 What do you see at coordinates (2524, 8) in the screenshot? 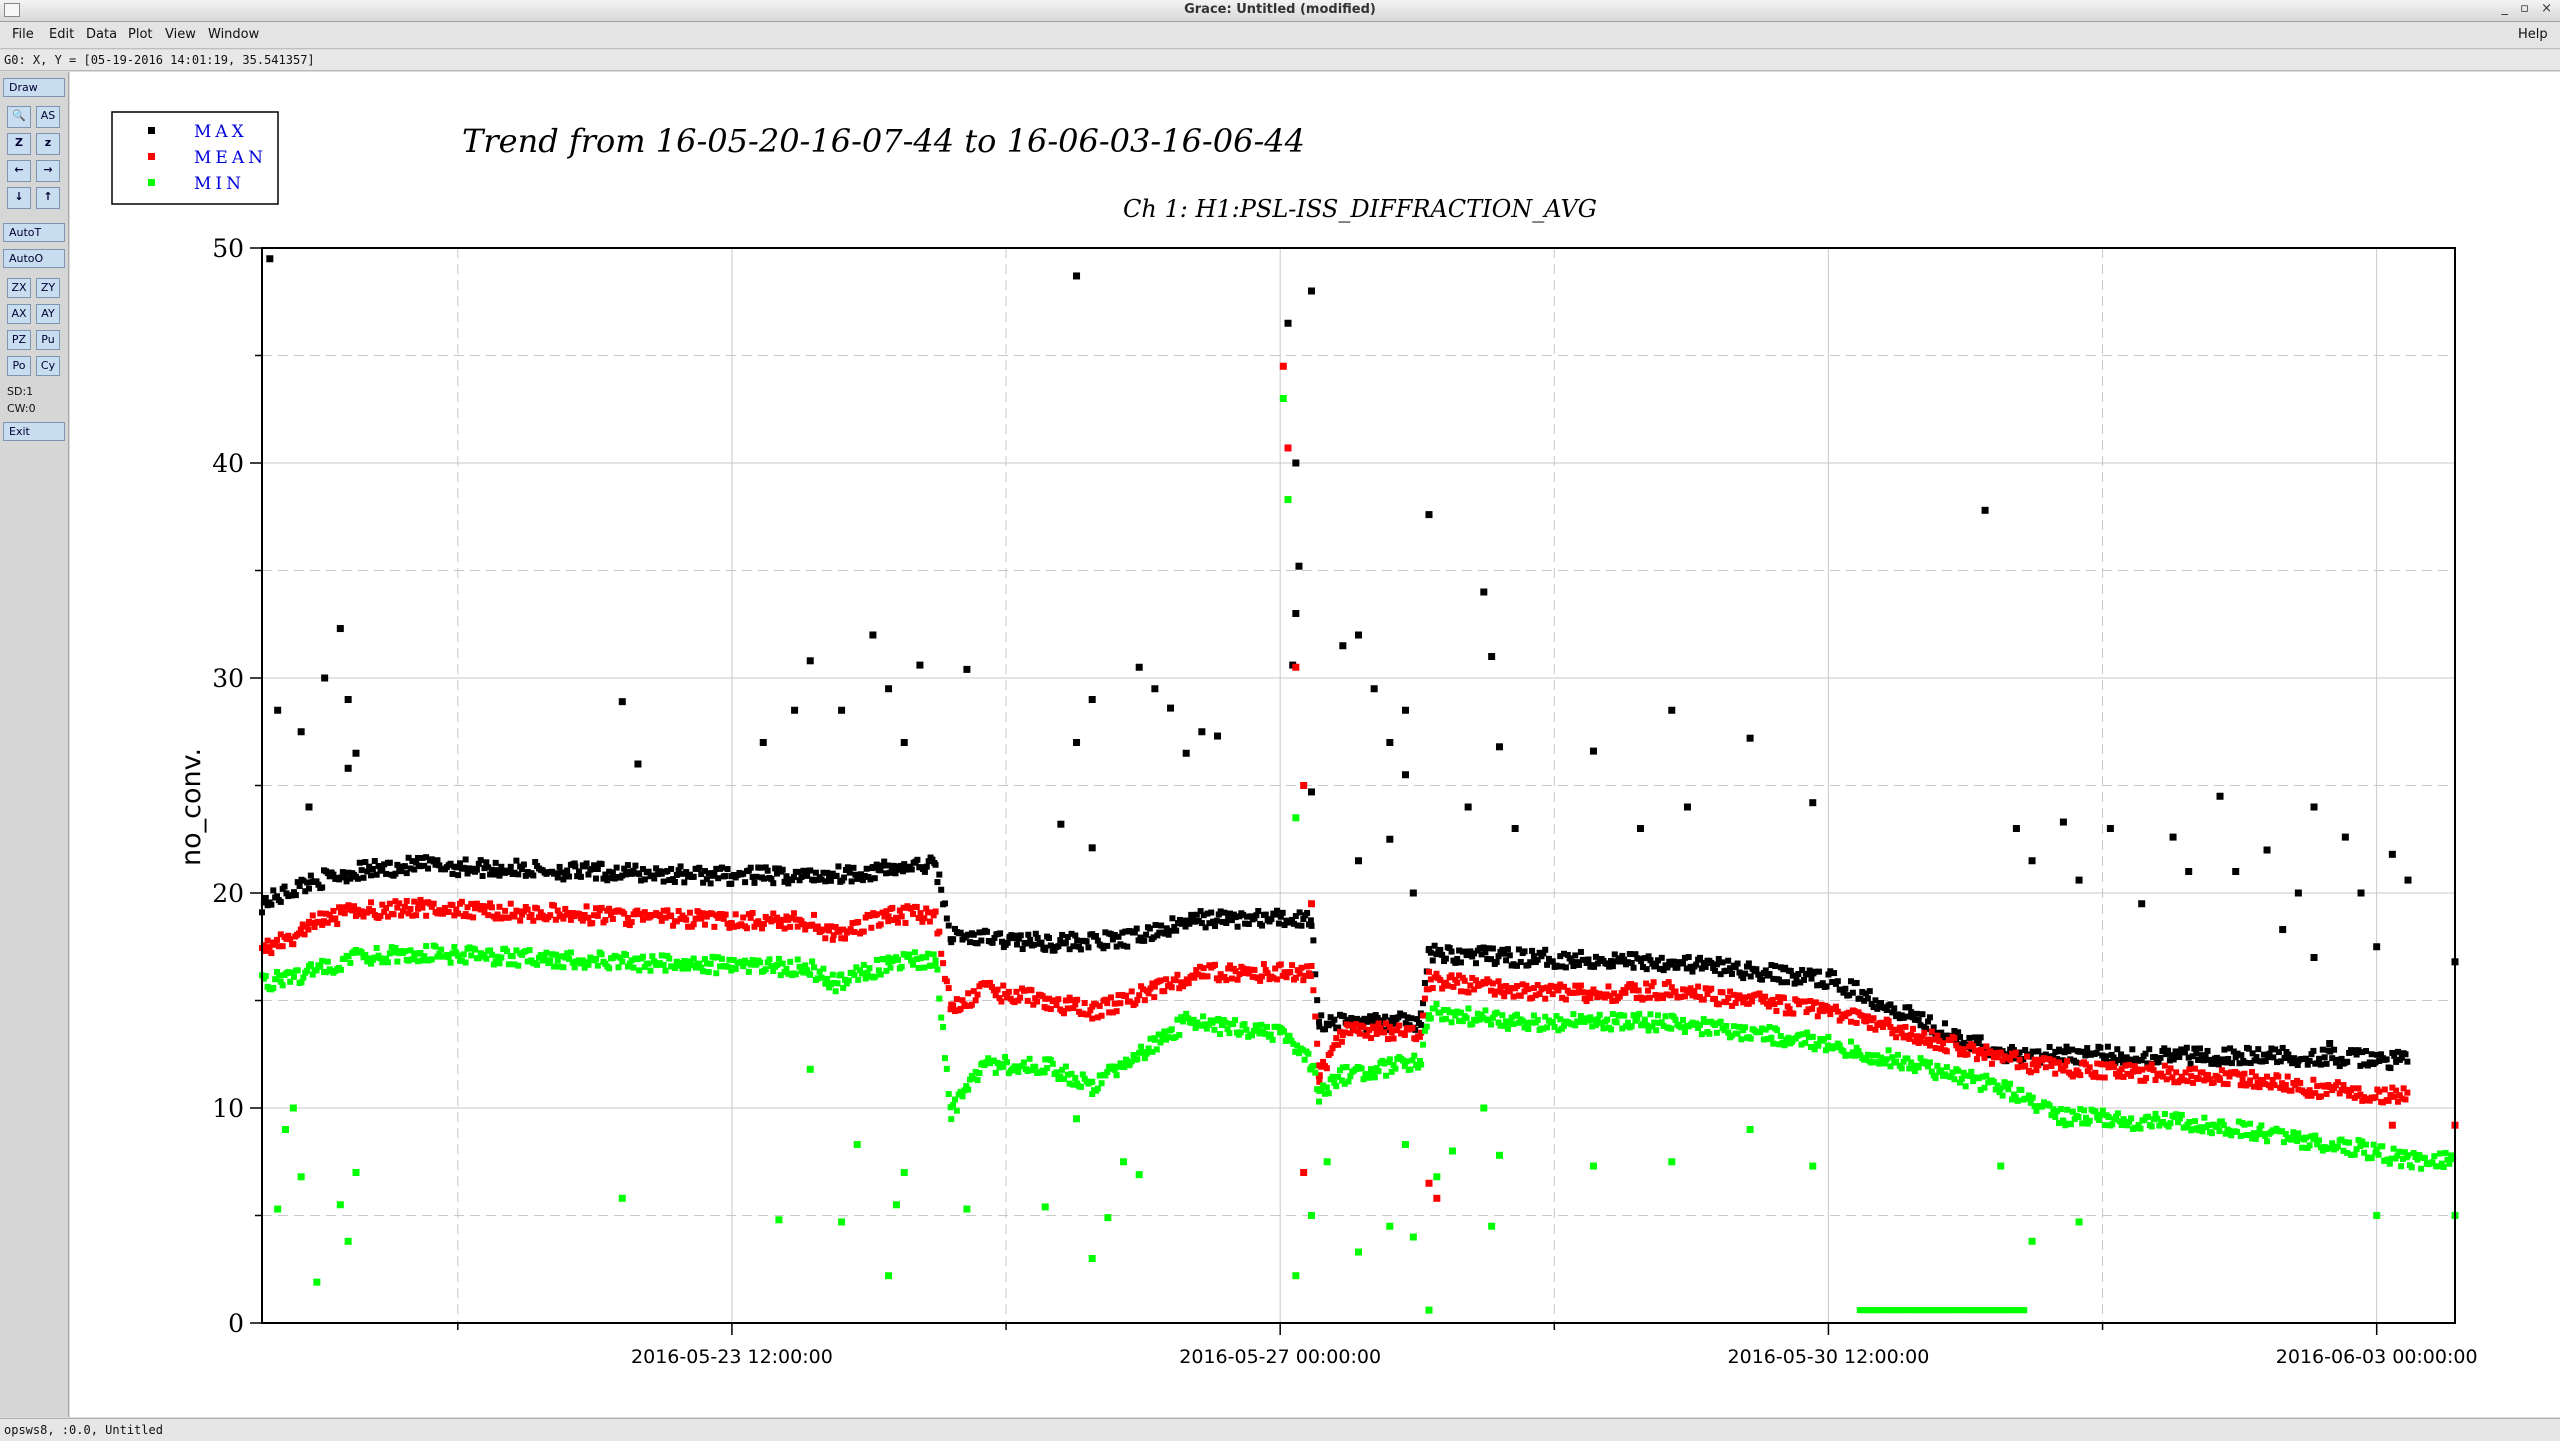
I see `maximize-icon: ▫` at bounding box center [2524, 8].